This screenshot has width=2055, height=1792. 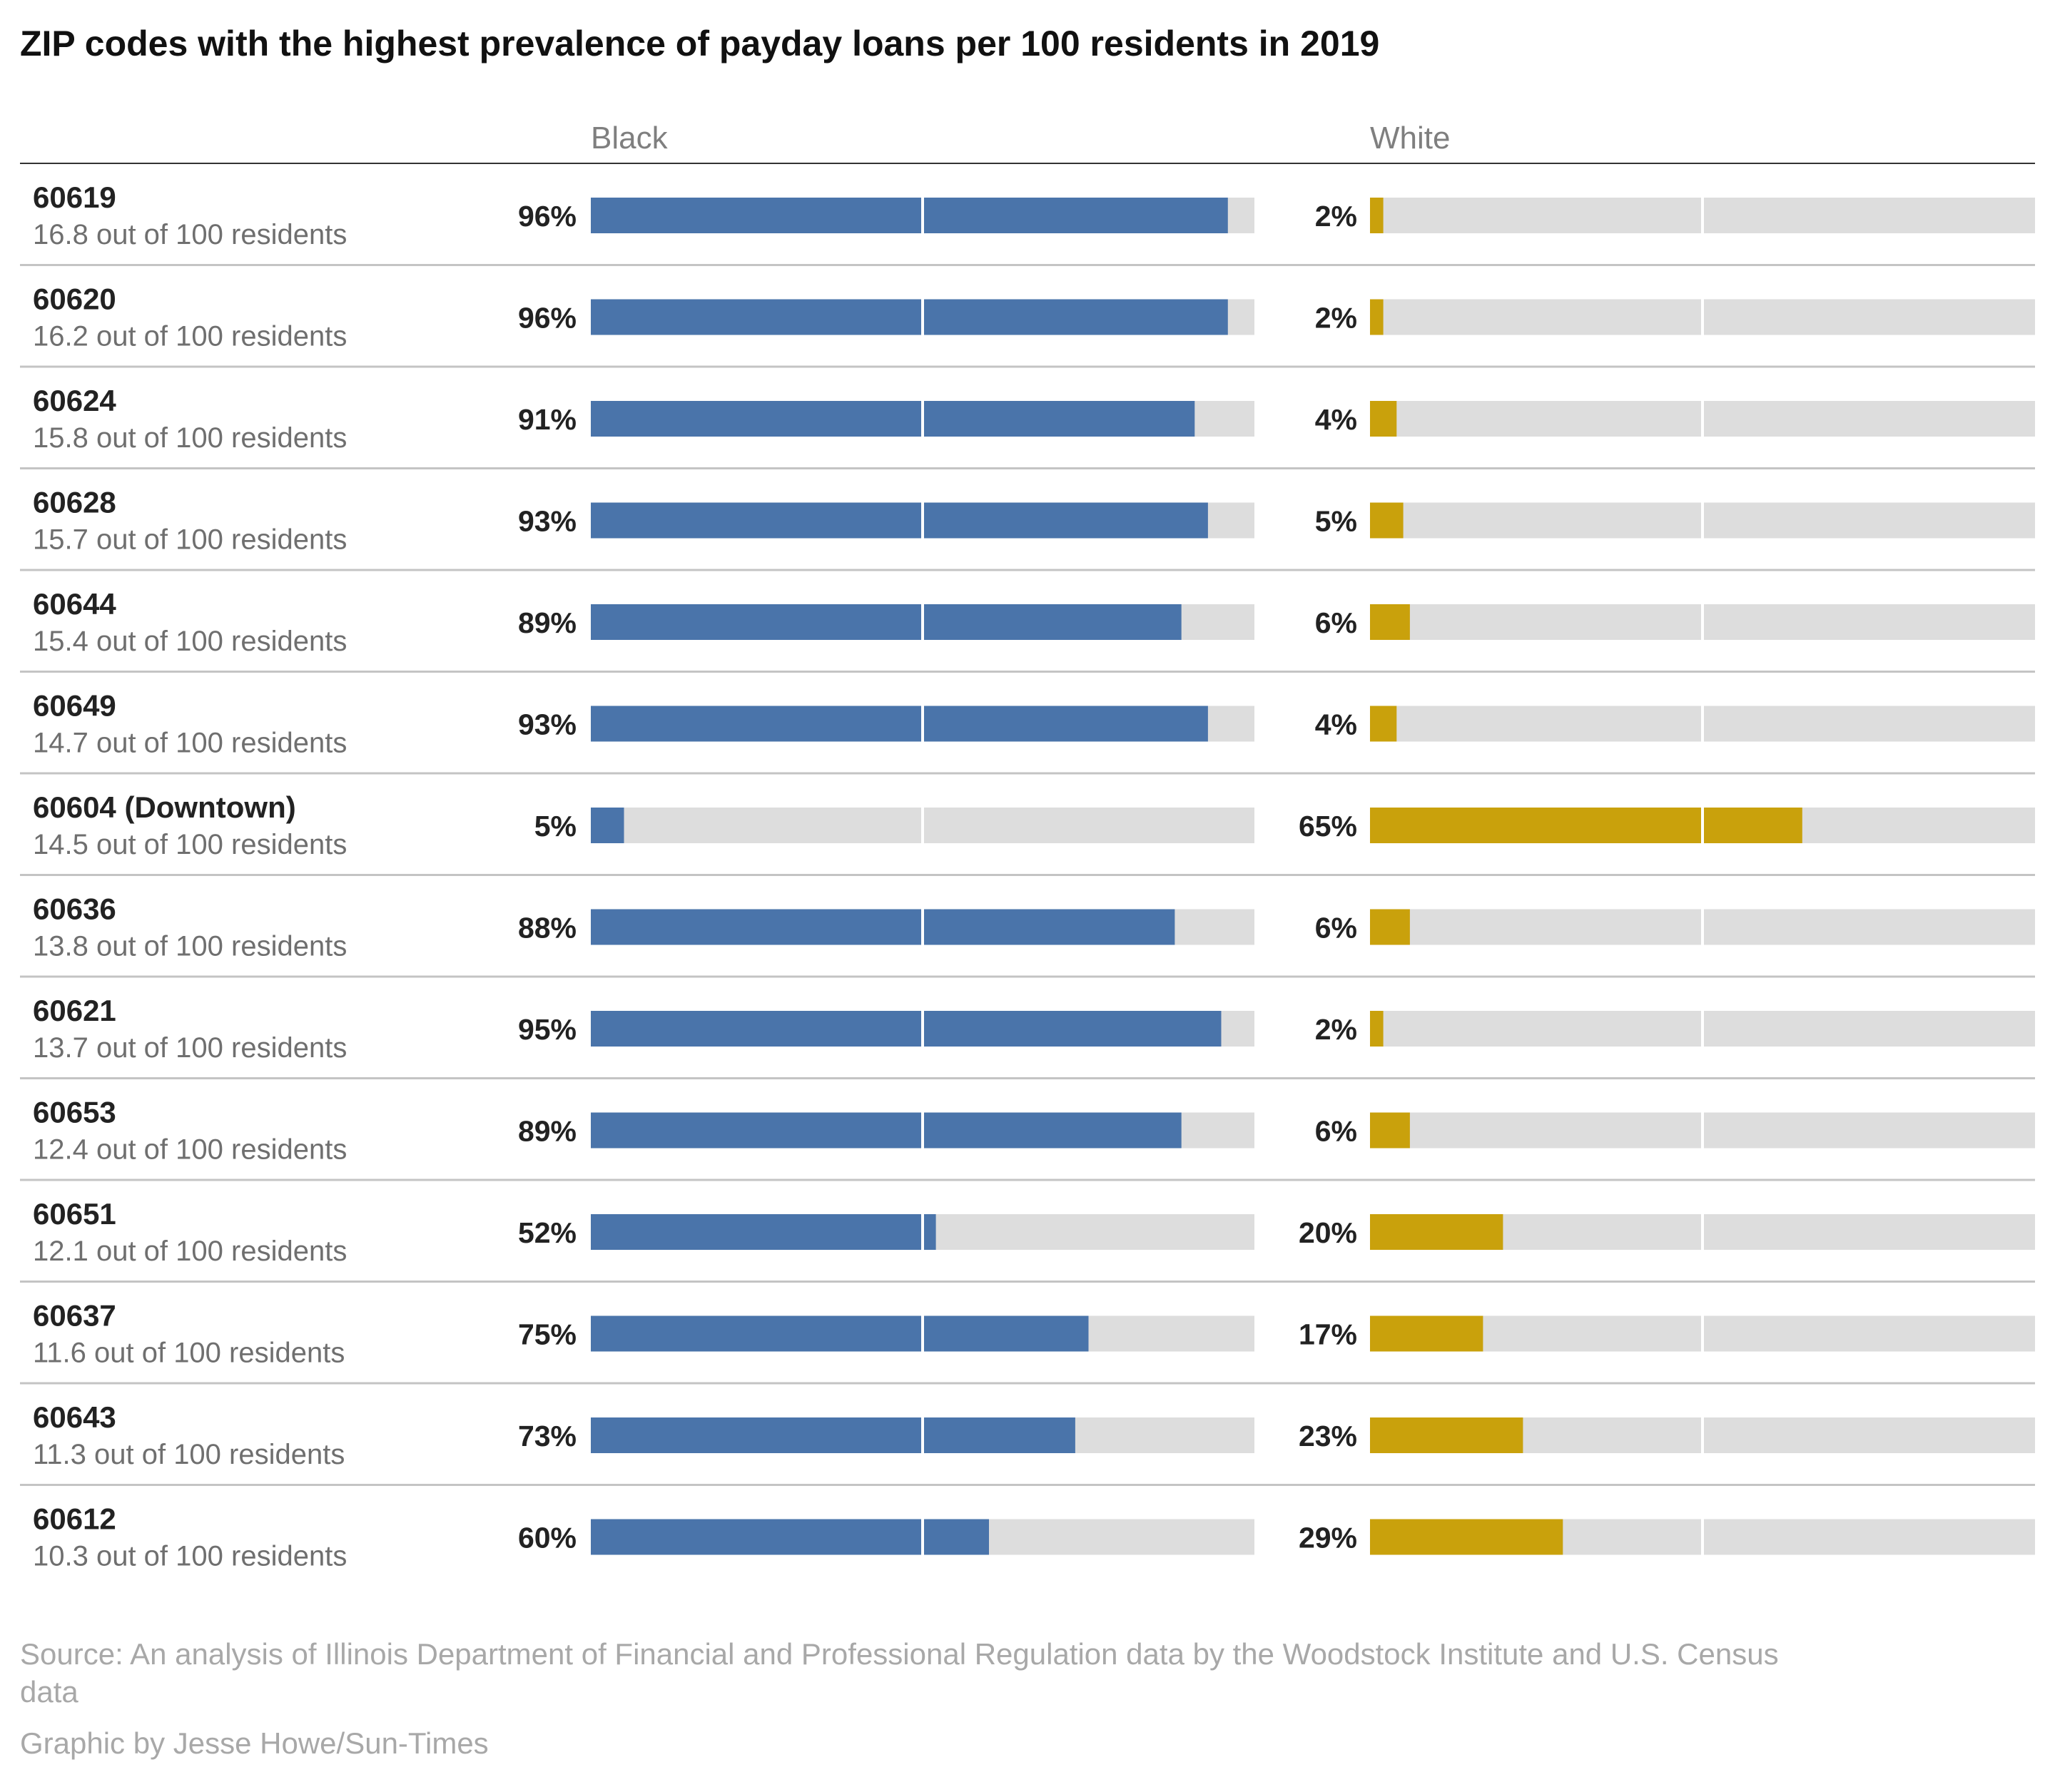 What do you see at coordinates (49, 1692) in the screenshot?
I see `source-note-line-2: data` at bounding box center [49, 1692].